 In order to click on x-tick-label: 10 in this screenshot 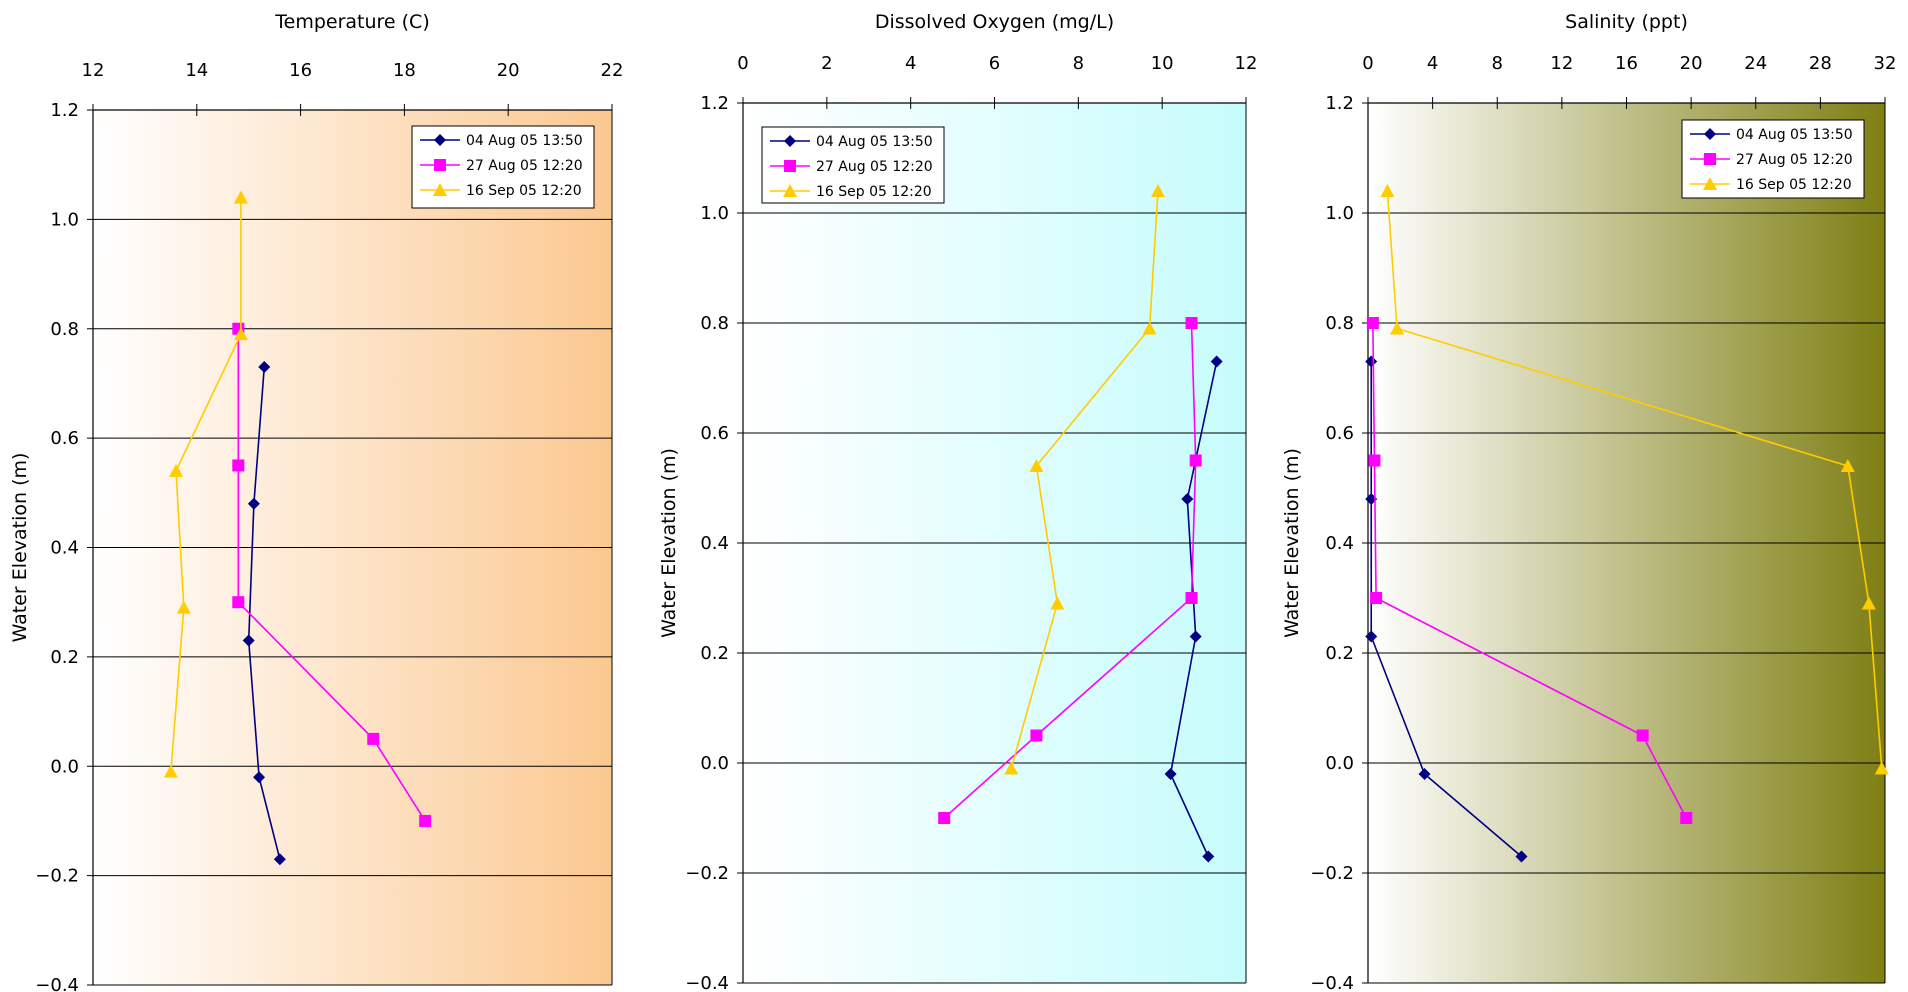, I will do `click(1162, 63)`.